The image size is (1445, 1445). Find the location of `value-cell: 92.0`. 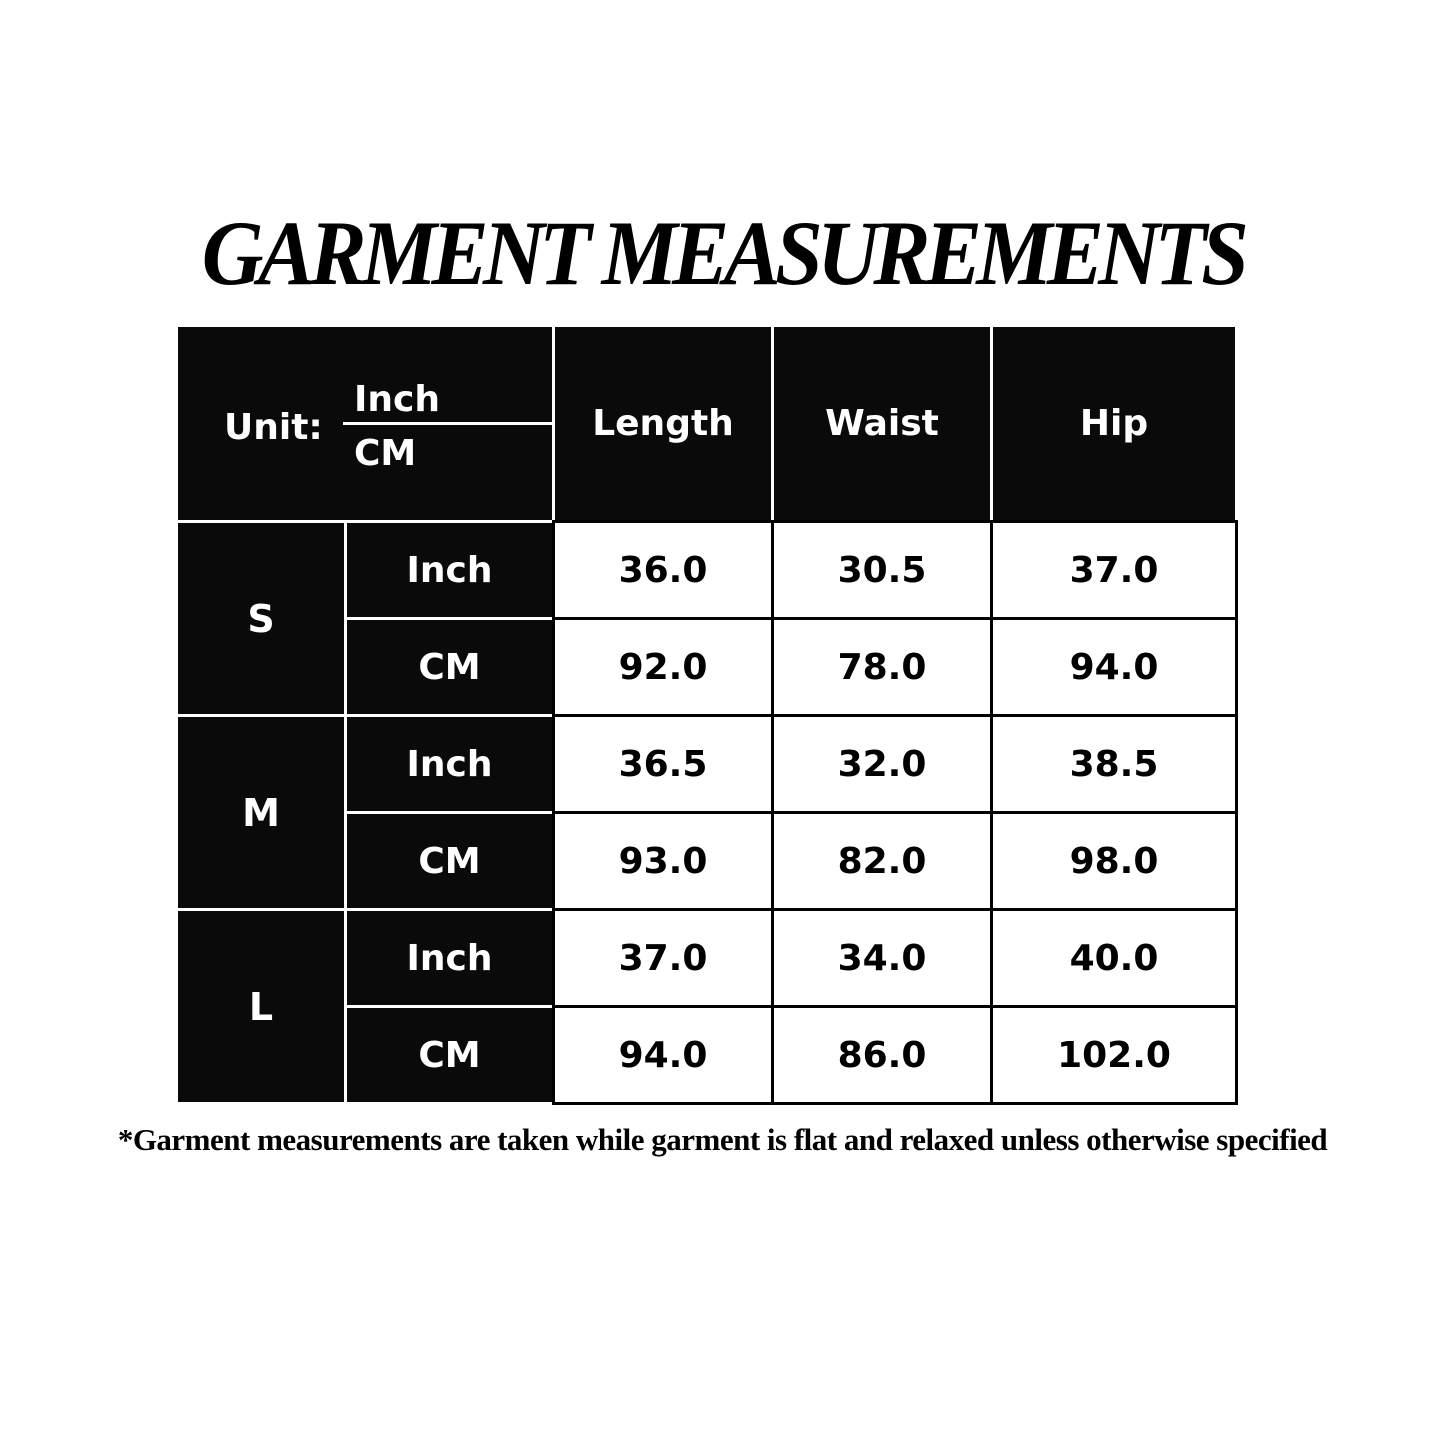

value-cell: 92.0 is located at coordinates (663, 667).